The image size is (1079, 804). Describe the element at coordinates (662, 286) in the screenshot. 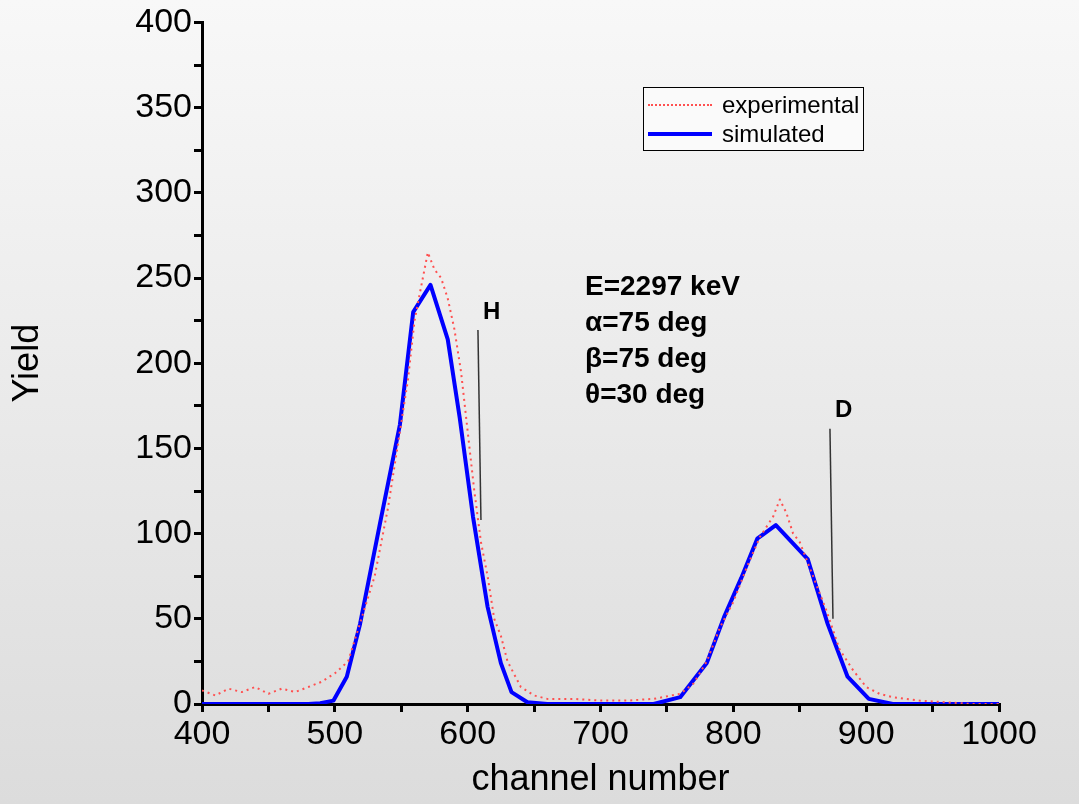

I see `annotation: E=2297 keV` at that location.